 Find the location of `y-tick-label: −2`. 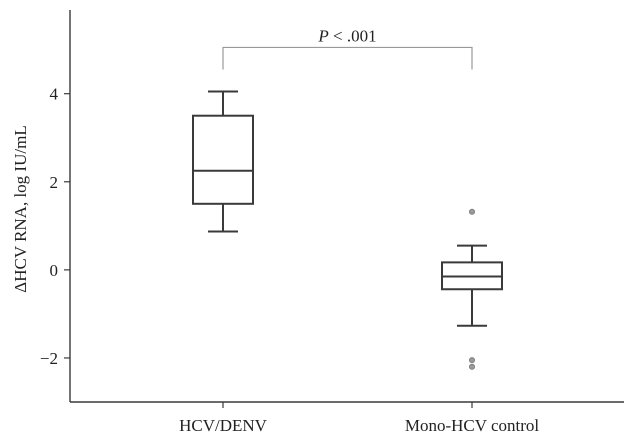

y-tick-label: −2 is located at coordinates (49, 358).